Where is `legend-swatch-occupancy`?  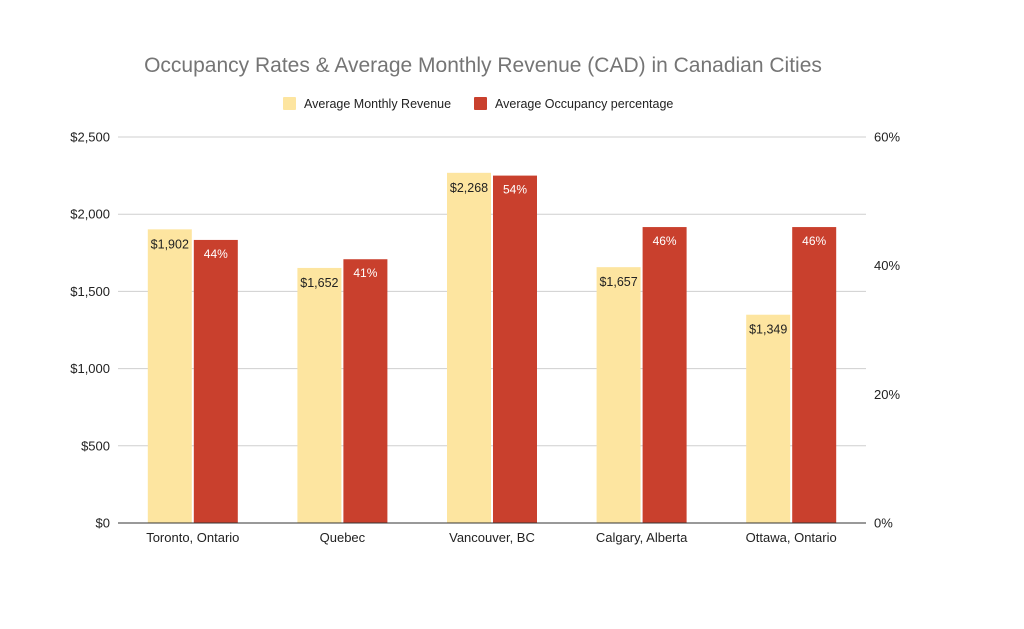 legend-swatch-occupancy is located at coordinates (480, 103).